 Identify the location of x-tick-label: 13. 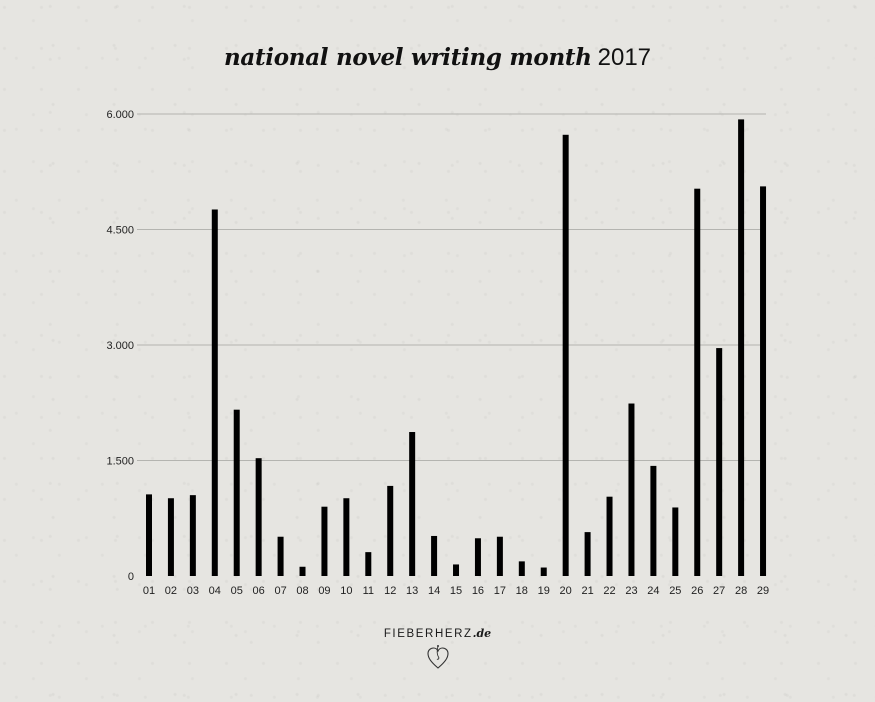
(412, 591).